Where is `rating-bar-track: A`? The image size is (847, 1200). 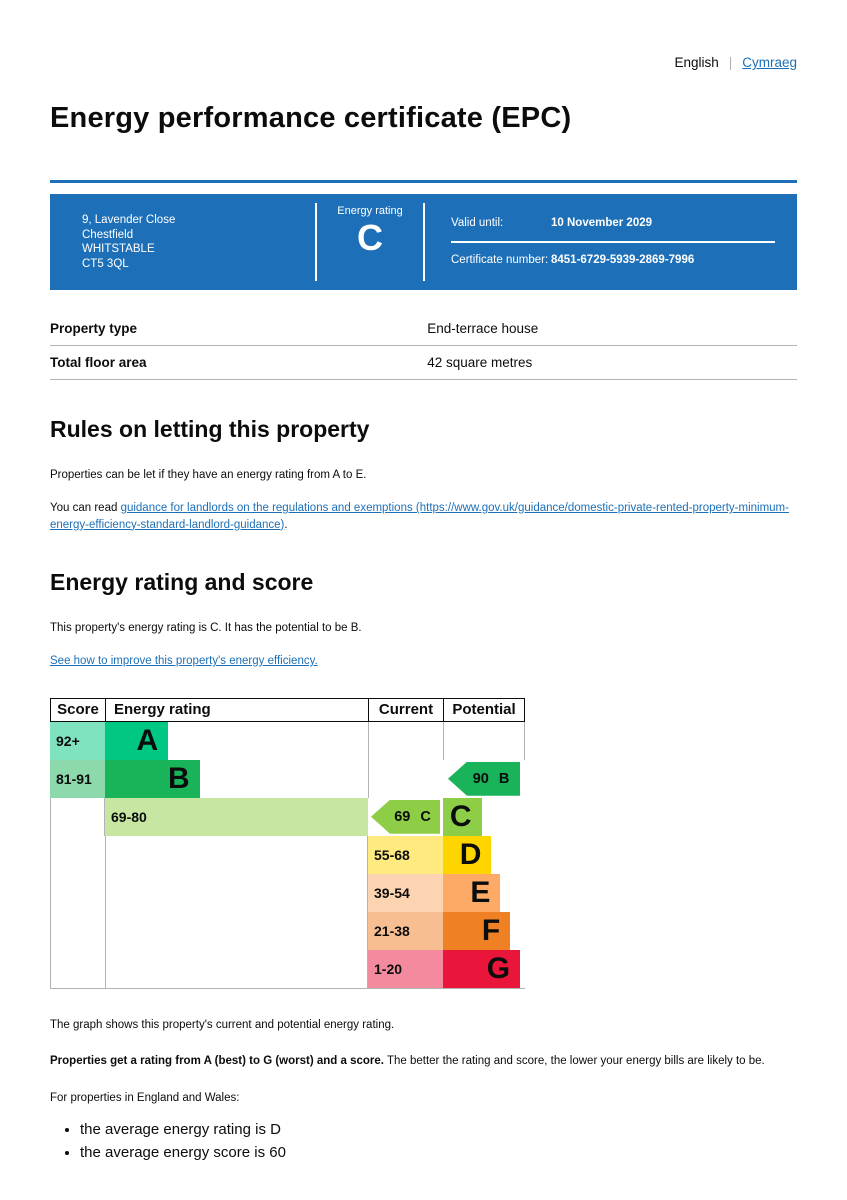
rating-bar-track: A is located at coordinates (236, 740).